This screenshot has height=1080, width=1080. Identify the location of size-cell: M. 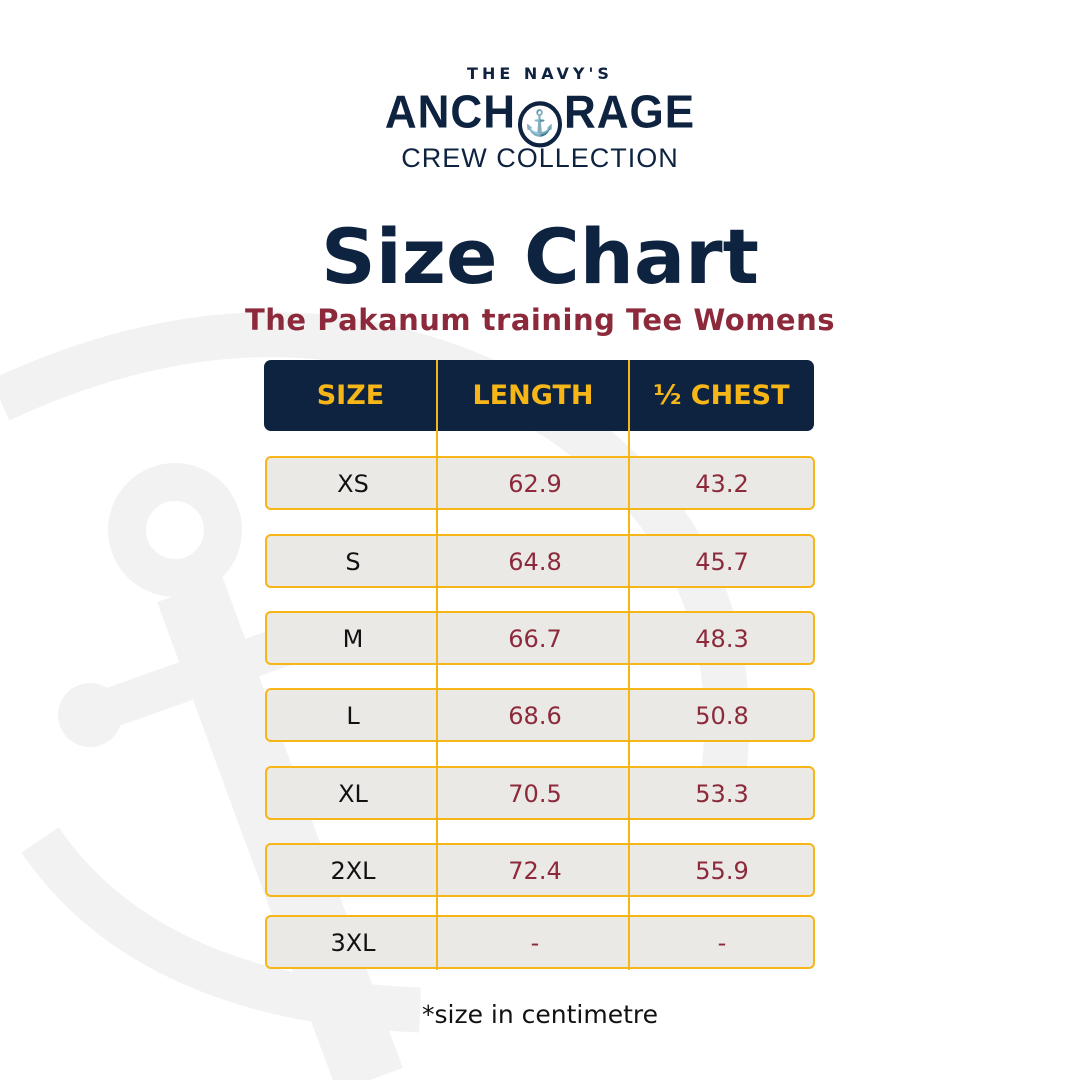
(353, 639).